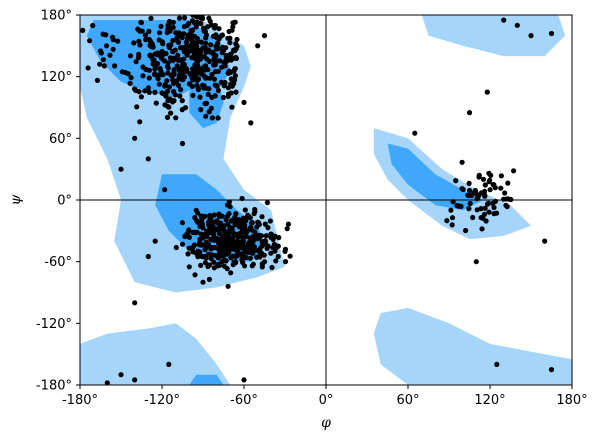  Describe the element at coordinates (489, 400) in the screenshot. I see `x-tick-label: 120°` at that location.